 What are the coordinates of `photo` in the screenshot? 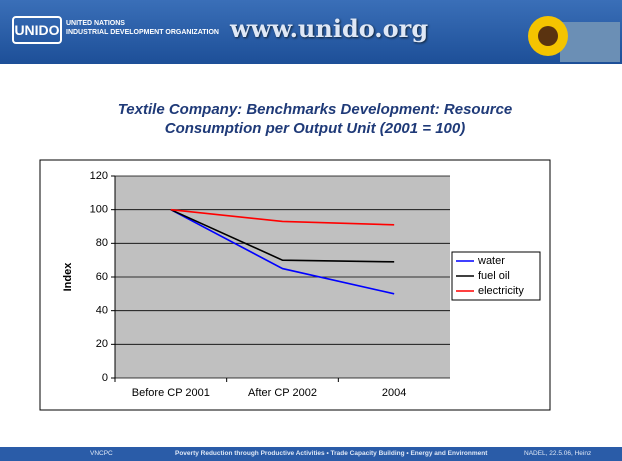 It's located at (590, 42).